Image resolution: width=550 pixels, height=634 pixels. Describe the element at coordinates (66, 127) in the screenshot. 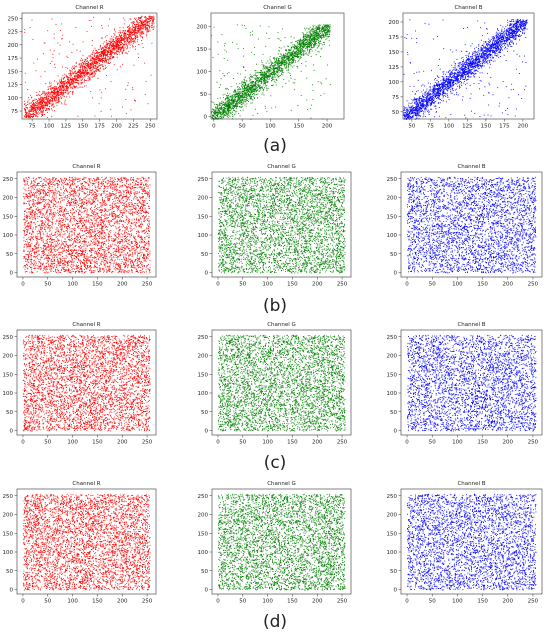

I see `x-tick-label: 125` at that location.